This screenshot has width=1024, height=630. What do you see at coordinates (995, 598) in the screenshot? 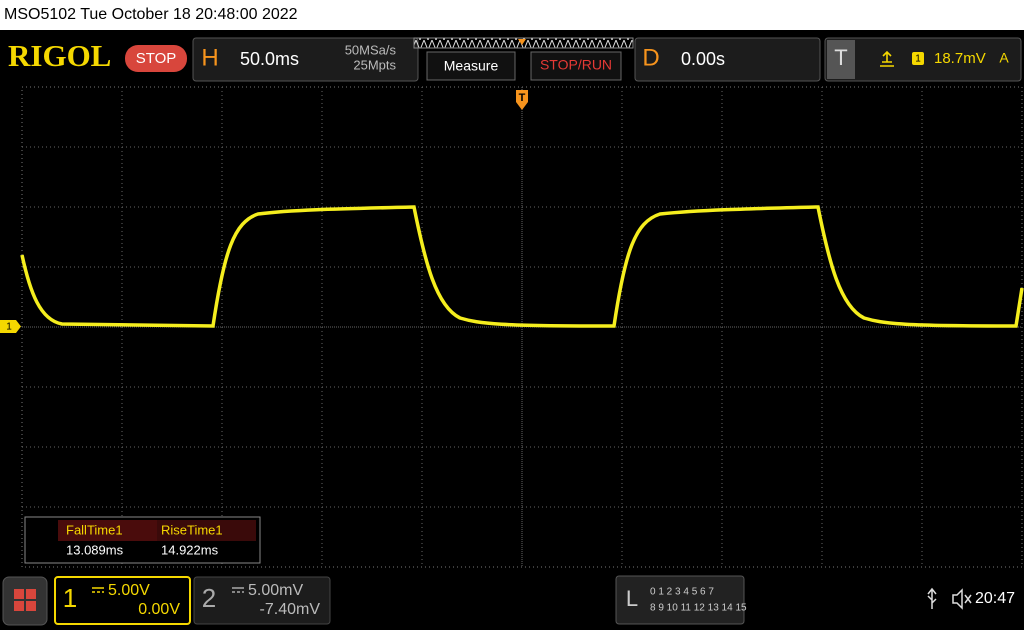
I see `clock: 20:47` at bounding box center [995, 598].